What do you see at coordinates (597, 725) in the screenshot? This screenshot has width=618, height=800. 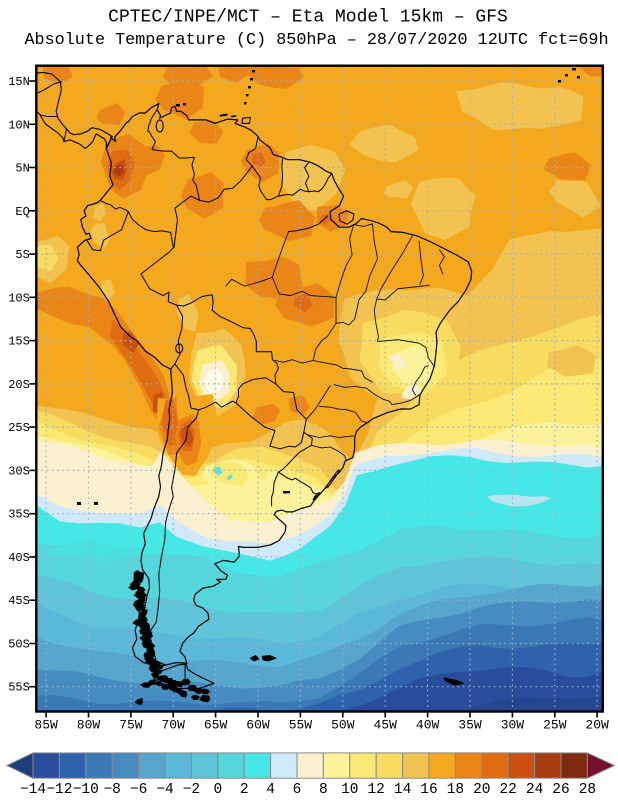 I see `svg-text: 20W` at bounding box center [597, 725].